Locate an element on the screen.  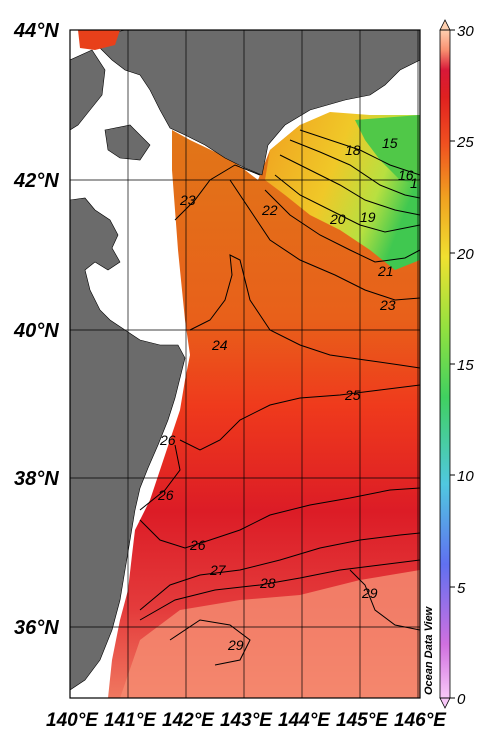
sst-field-green-patch is located at coordinates (387, 150).